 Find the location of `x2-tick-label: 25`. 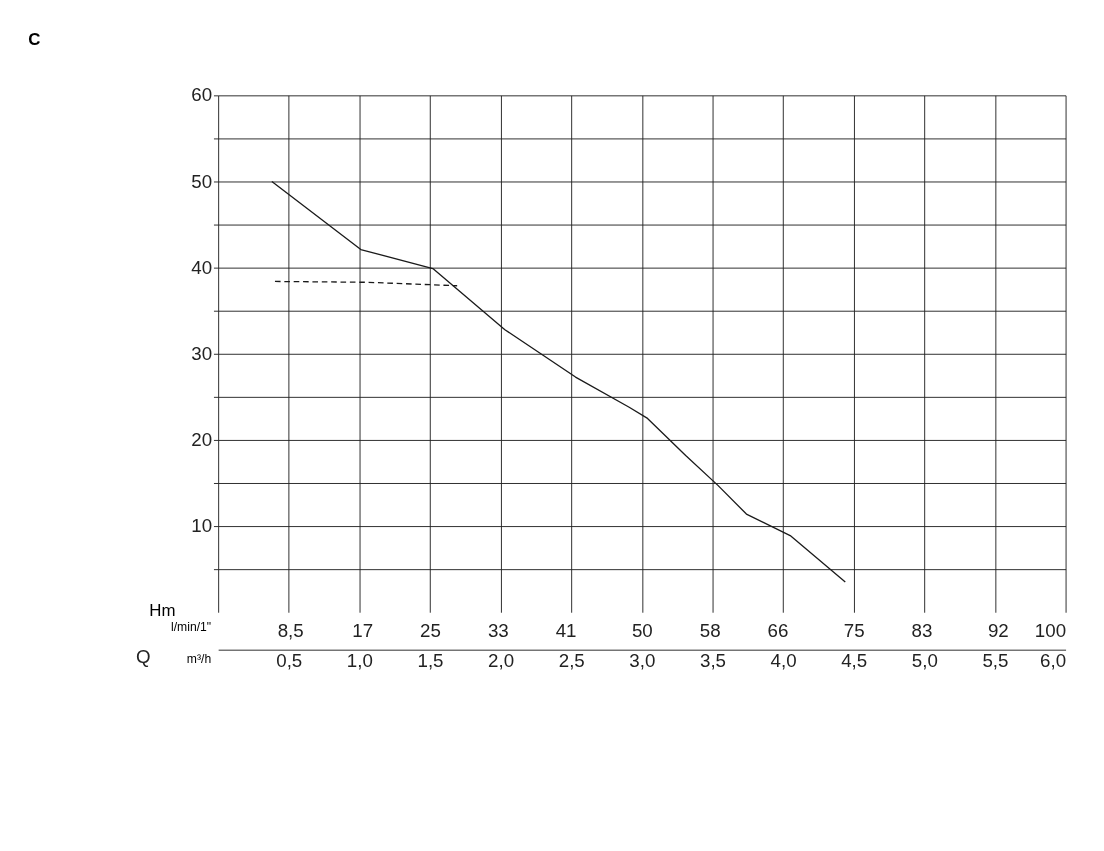

x2-tick-label: 25 is located at coordinates (430, 631).